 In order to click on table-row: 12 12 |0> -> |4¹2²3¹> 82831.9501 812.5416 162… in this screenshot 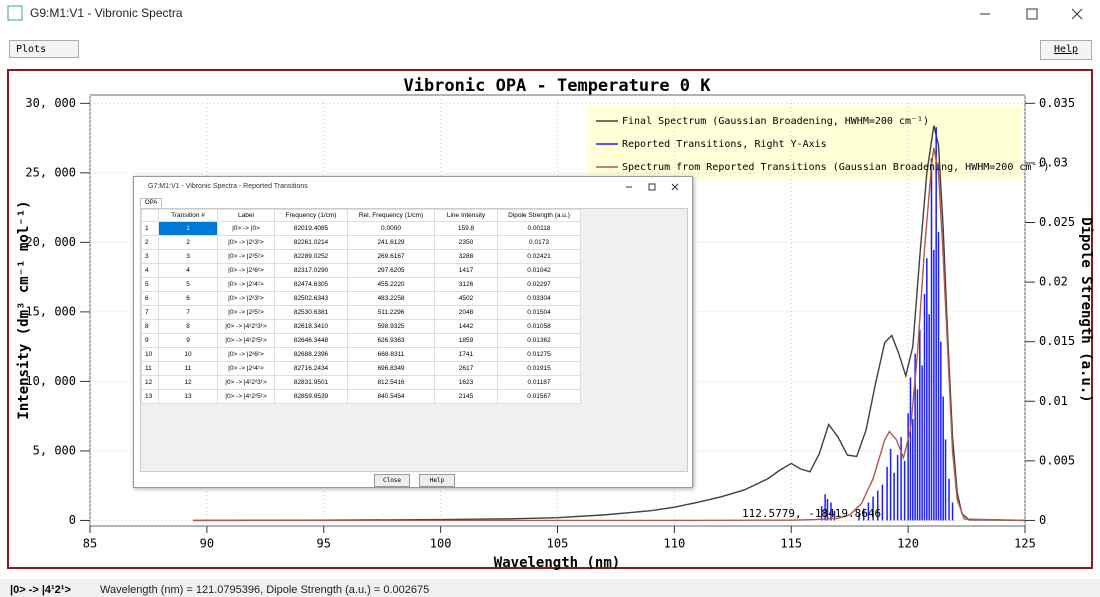, I will do `click(361, 382)`.